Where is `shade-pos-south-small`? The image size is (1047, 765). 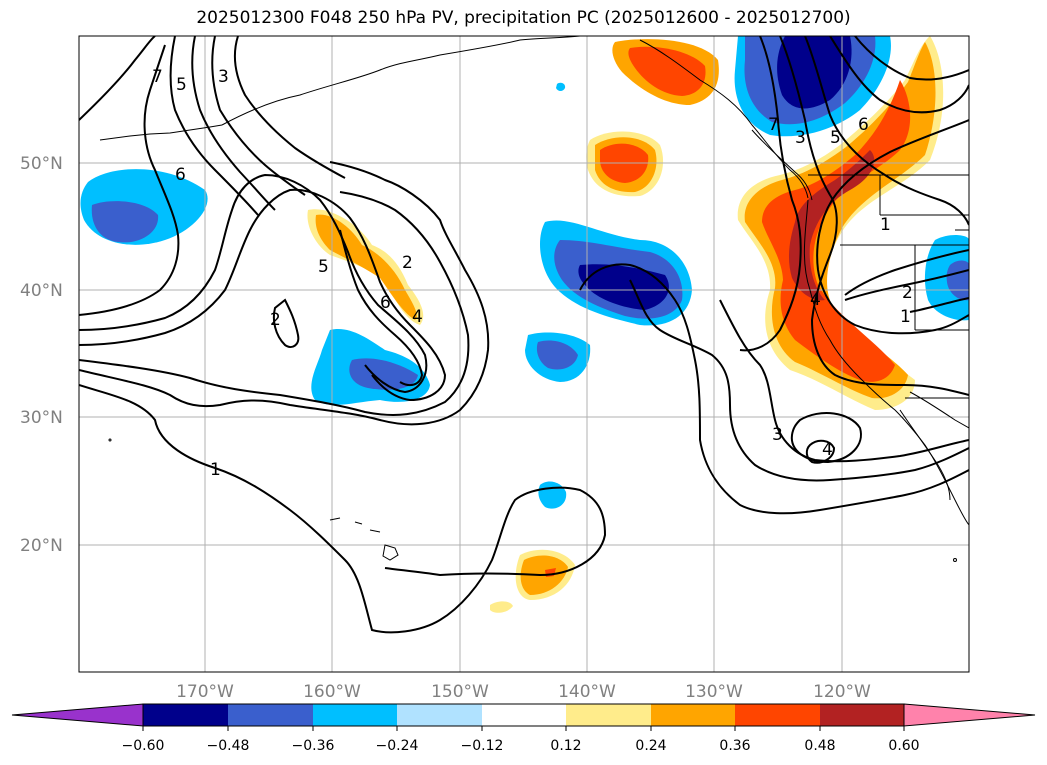
shade-pos-south-small is located at coordinates (501, 607).